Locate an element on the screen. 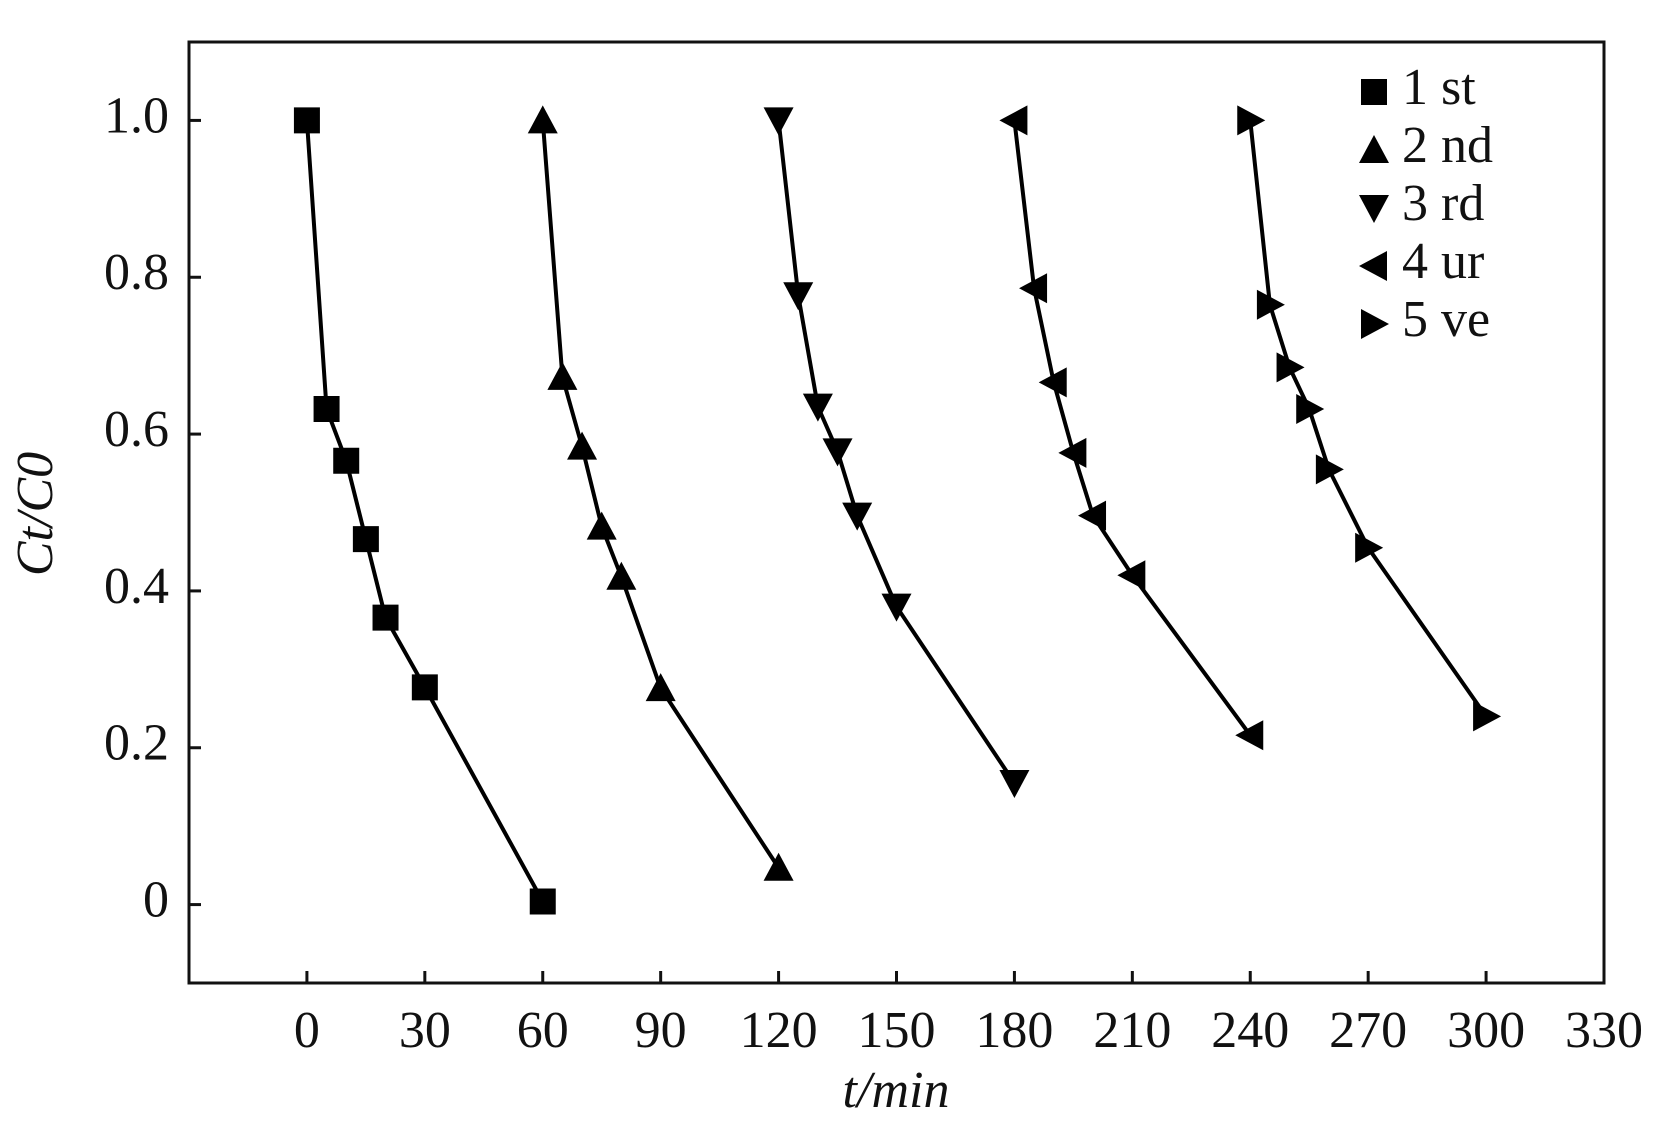  x-tick-label: 150 is located at coordinates (897, 1030).